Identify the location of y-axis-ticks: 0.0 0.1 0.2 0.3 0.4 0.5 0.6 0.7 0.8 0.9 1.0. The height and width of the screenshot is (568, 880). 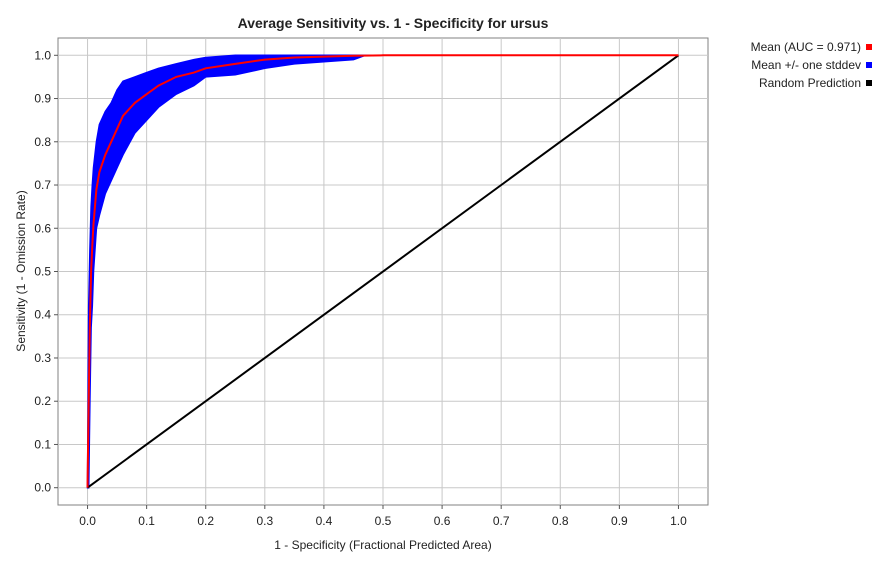
(46, 271).